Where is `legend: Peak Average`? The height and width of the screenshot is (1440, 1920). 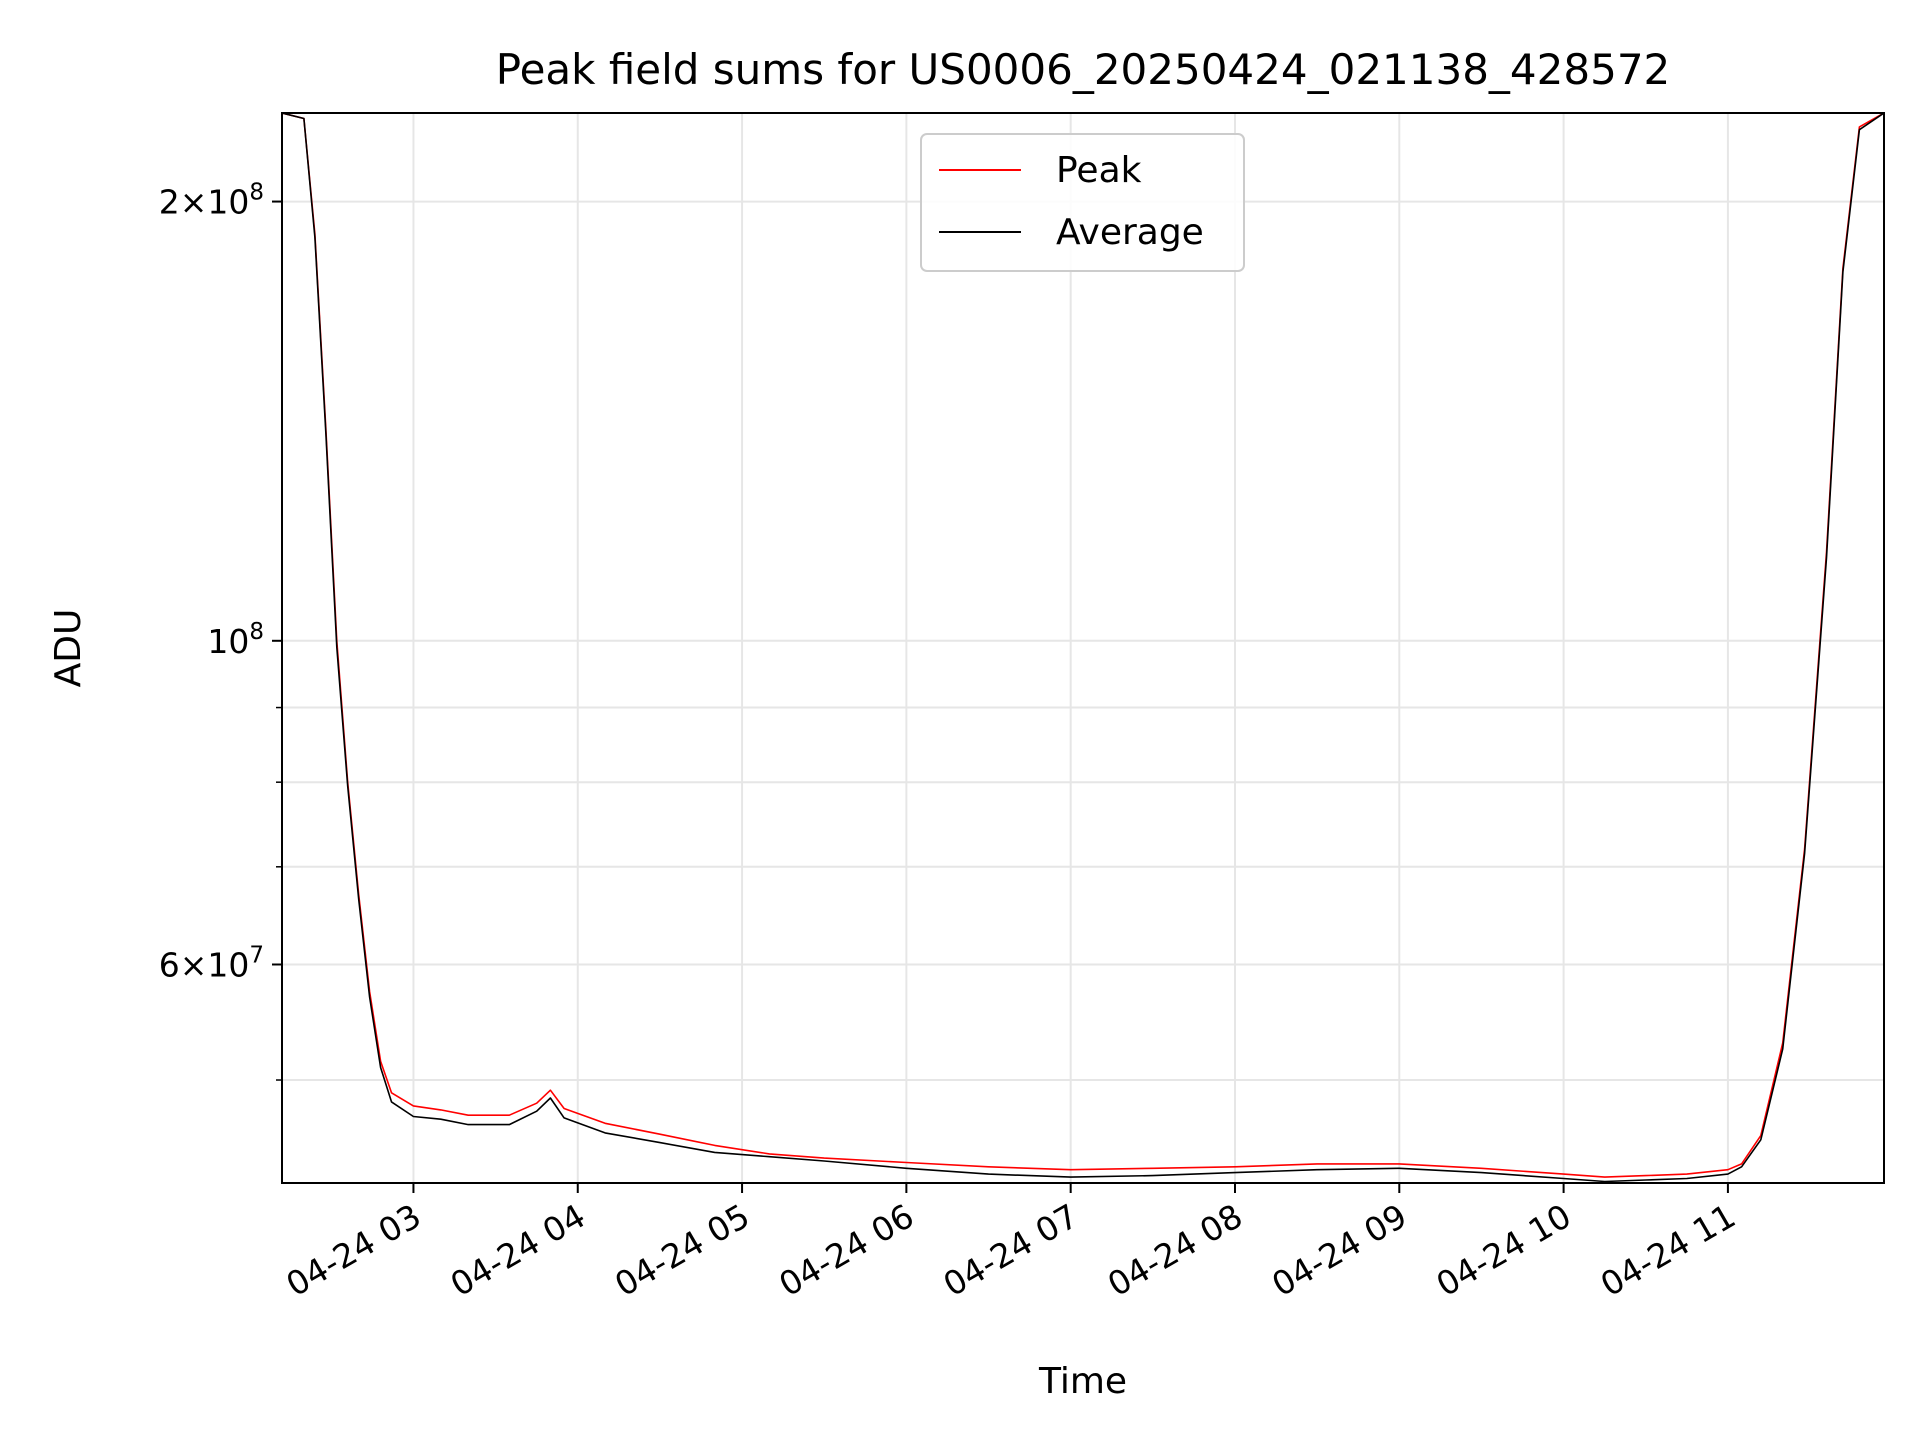
legend: Peak Average is located at coordinates (1082, 202).